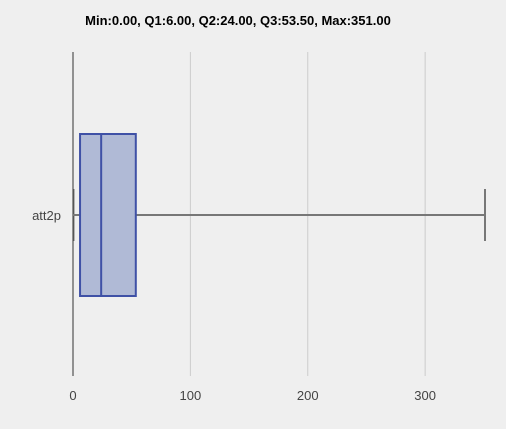  I want to click on x-tick-label-0: 0, so click(72, 395).